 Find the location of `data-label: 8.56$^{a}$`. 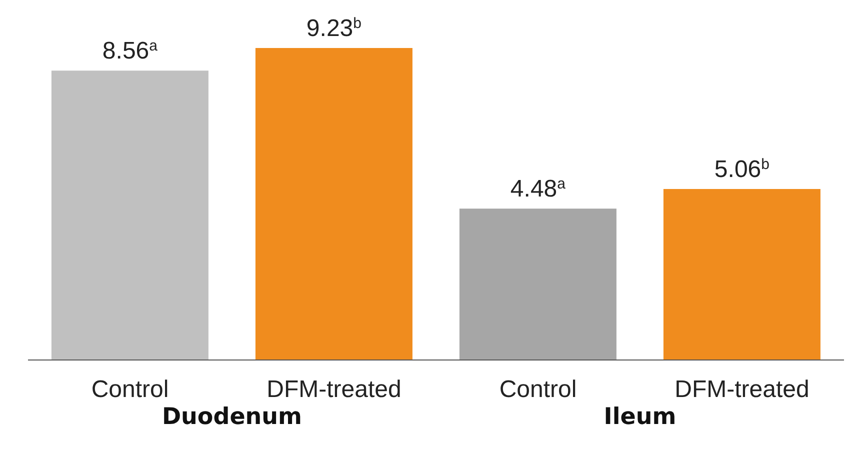

data-label: 8.56$^{a}$ is located at coordinates (130, 51).